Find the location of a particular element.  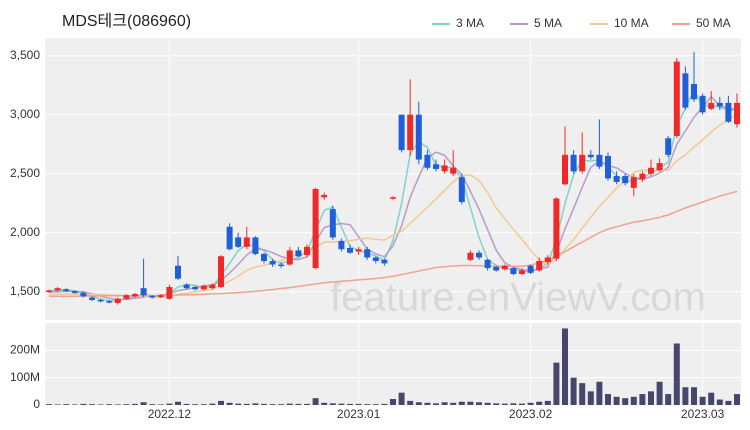

y-tick-label: 200M is located at coordinates (25, 350).